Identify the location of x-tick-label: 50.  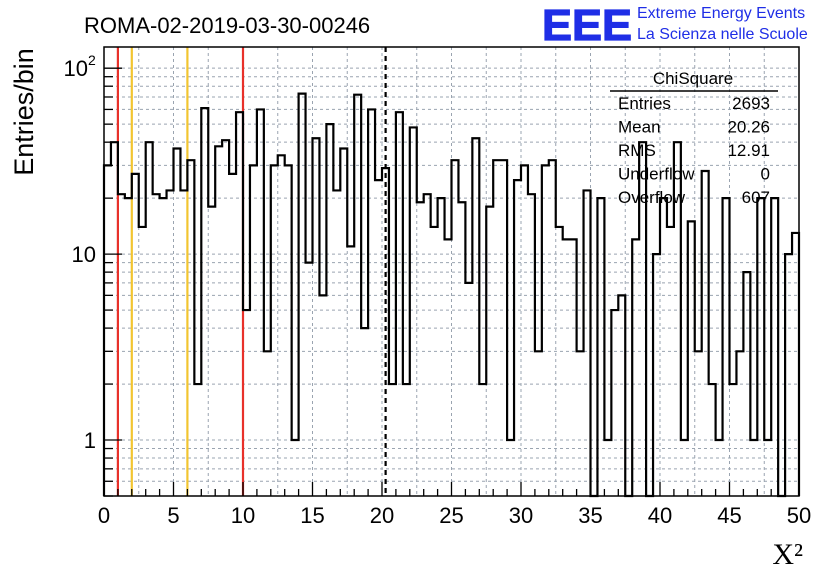
(799, 515).